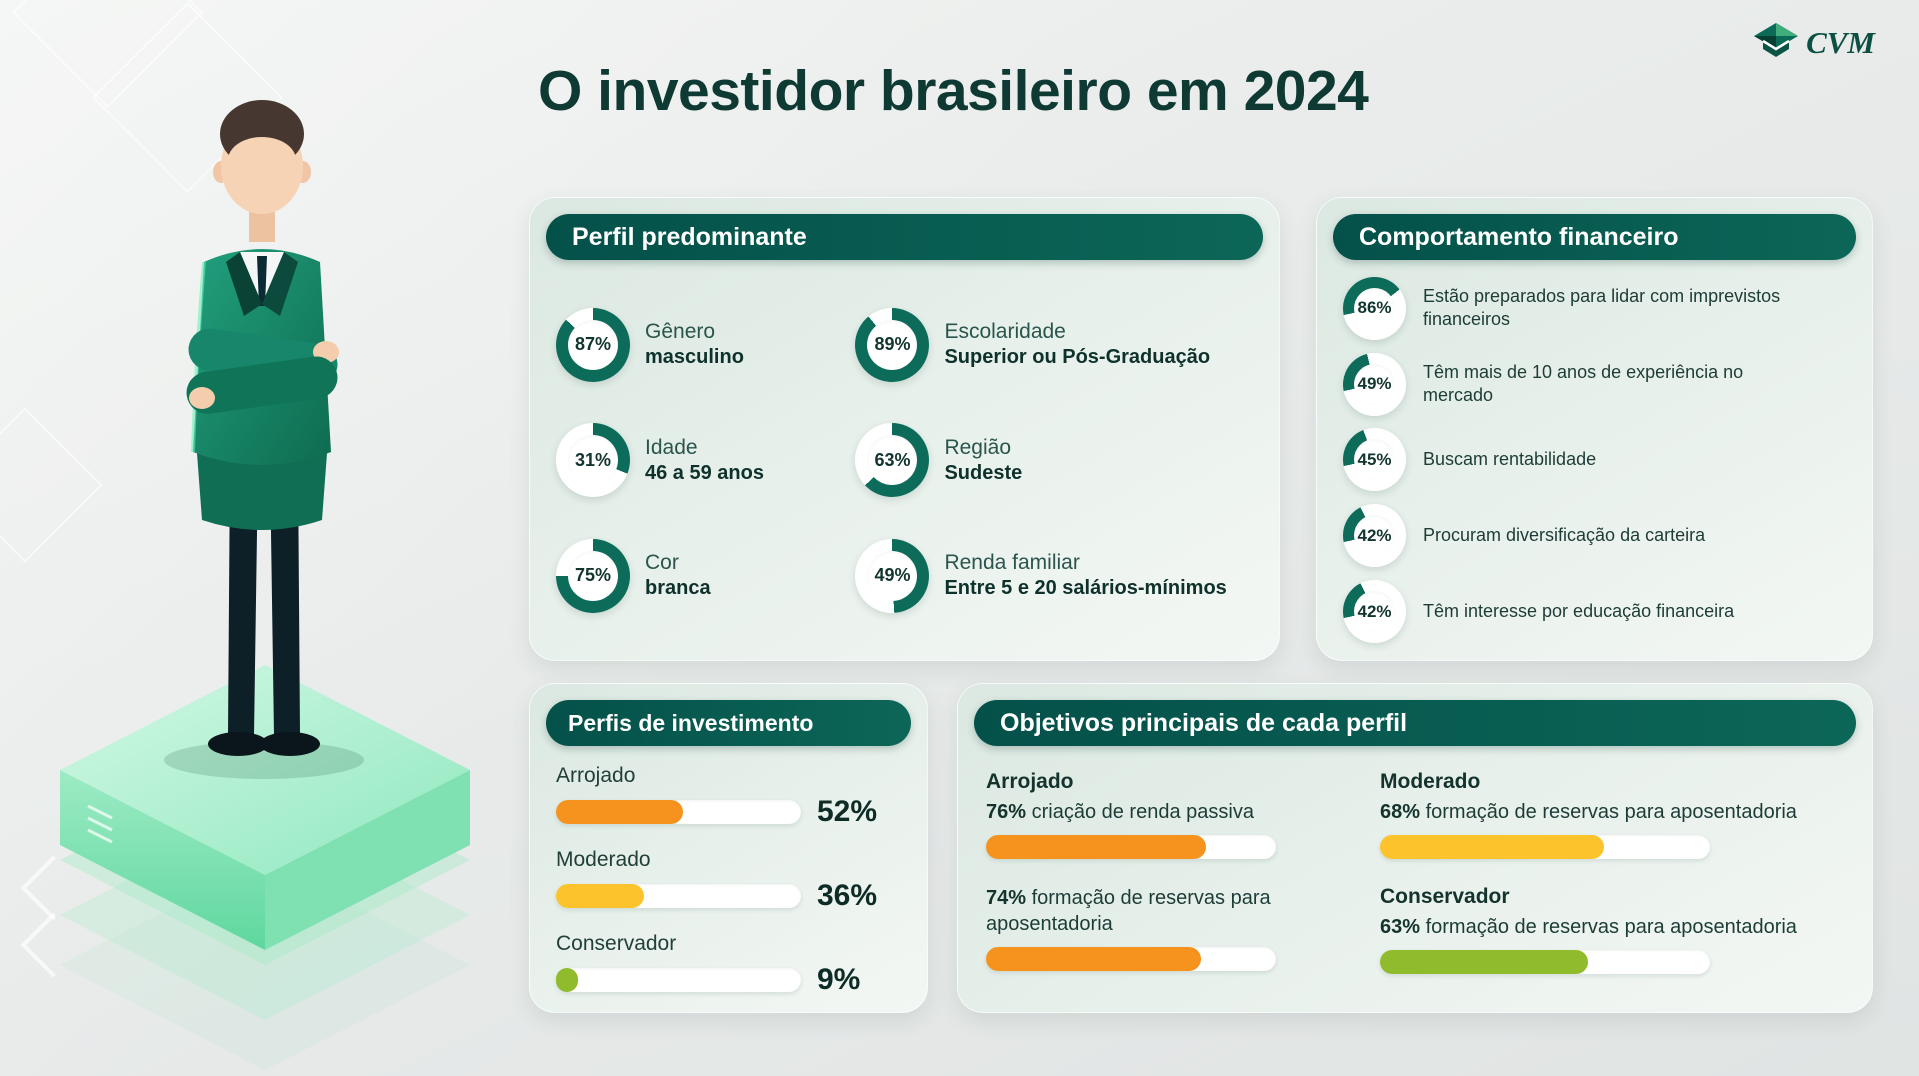 Image resolution: width=1919 pixels, height=1076 pixels. Describe the element at coordinates (1776, 40) in the screenshot. I see `cvm-diamond-icon` at that location.